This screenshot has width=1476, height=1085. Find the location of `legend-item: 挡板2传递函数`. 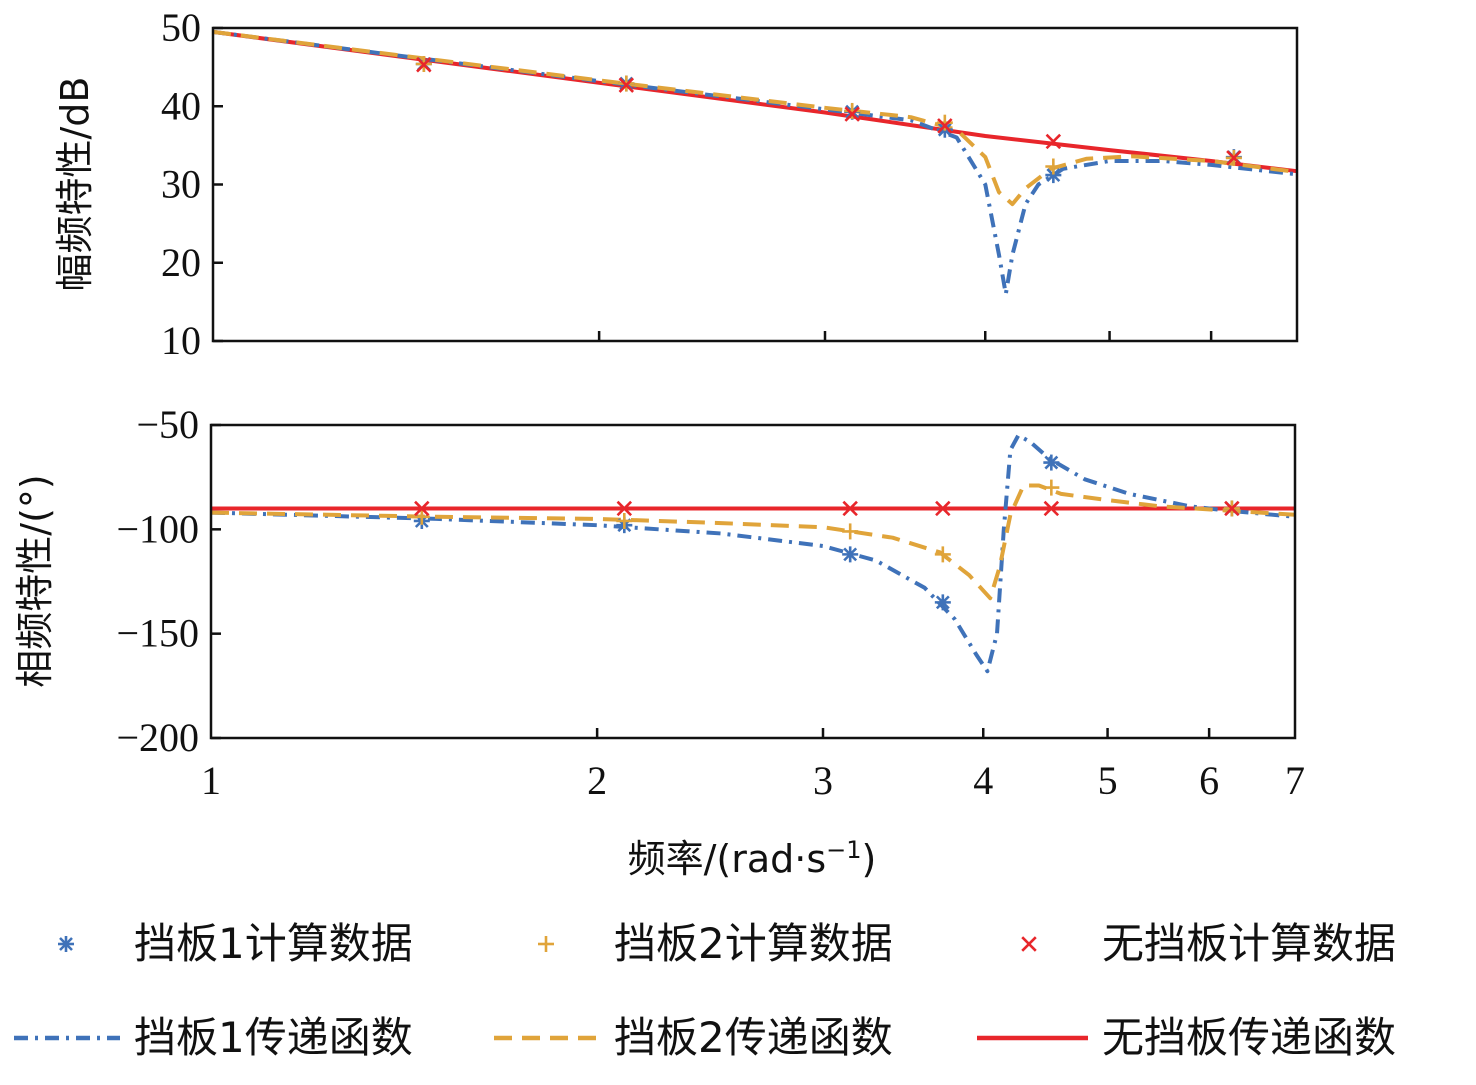

legend-item: 挡板2传递函数 is located at coordinates (693, 1037).